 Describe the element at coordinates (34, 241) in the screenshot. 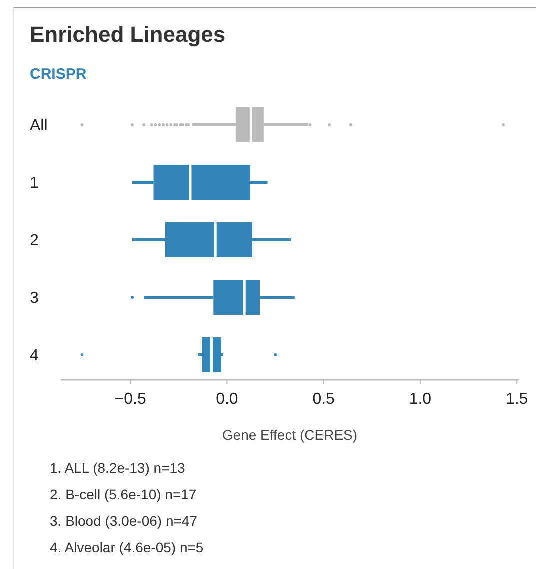

I see `y-tick-label: 2` at that location.